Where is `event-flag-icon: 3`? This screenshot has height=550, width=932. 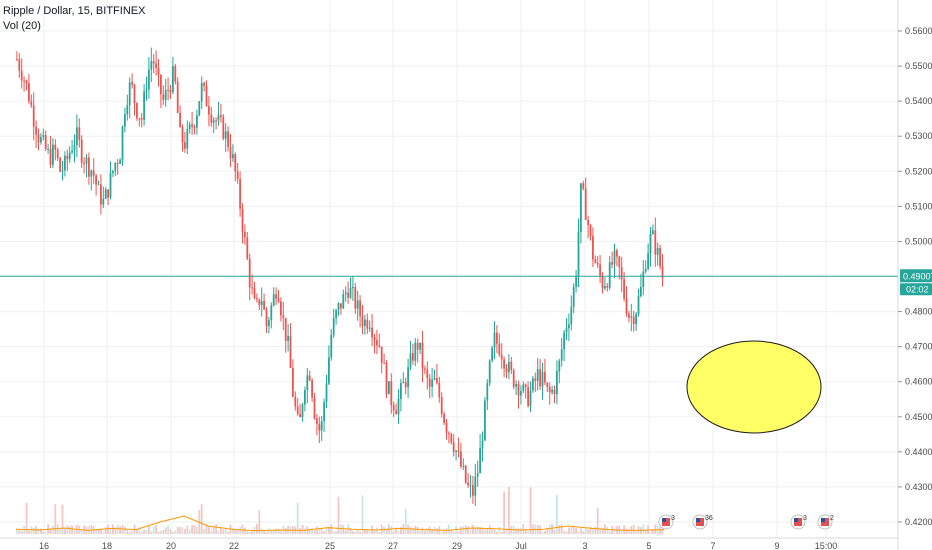
event-flag-icon: 3 is located at coordinates (666, 522).